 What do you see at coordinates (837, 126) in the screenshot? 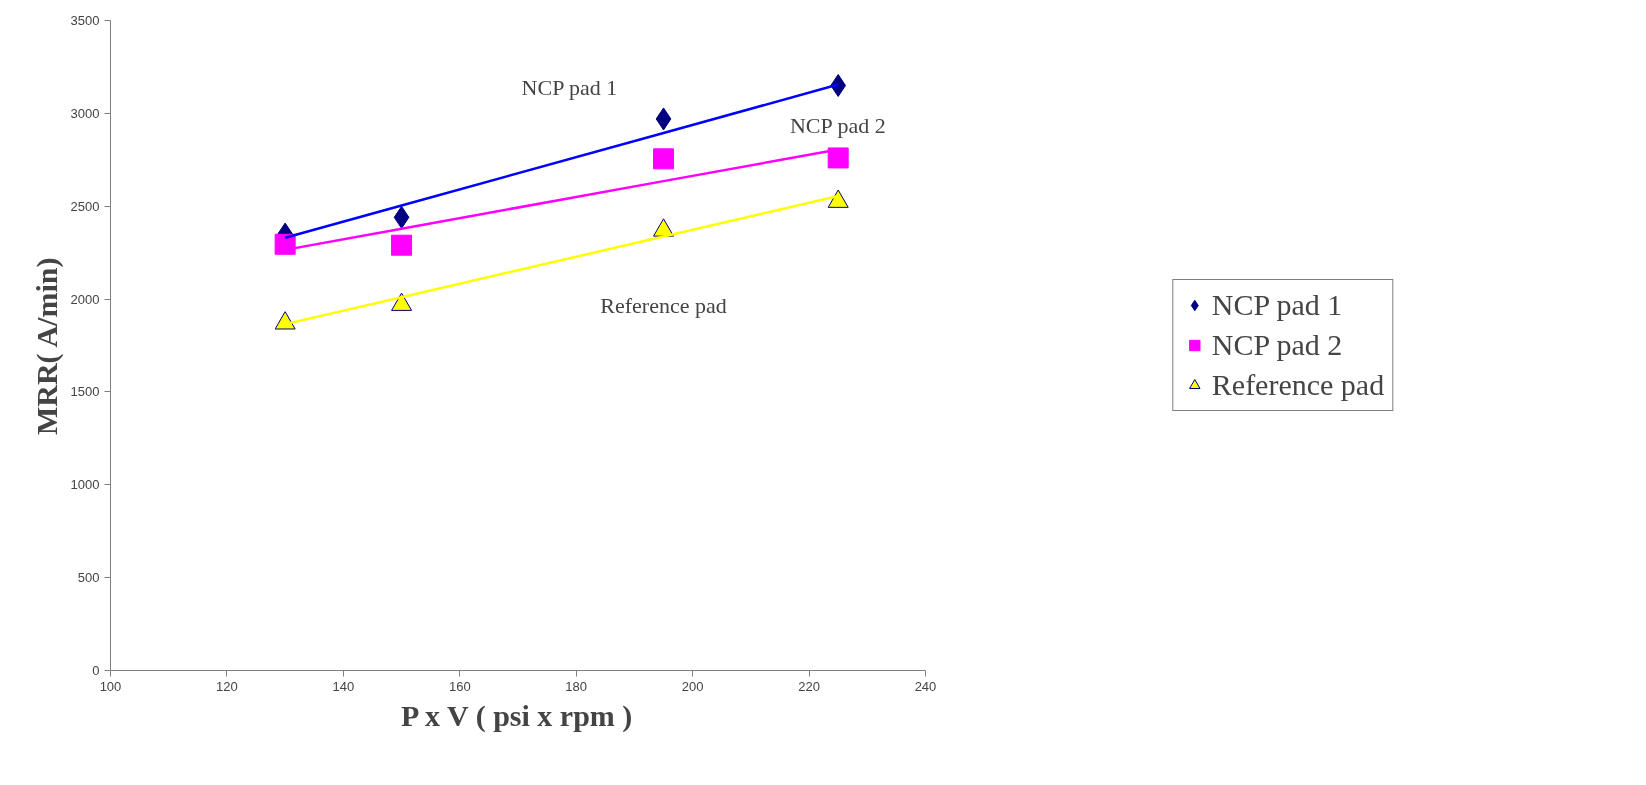
I see `annotation: NCP pad 2` at bounding box center [837, 126].